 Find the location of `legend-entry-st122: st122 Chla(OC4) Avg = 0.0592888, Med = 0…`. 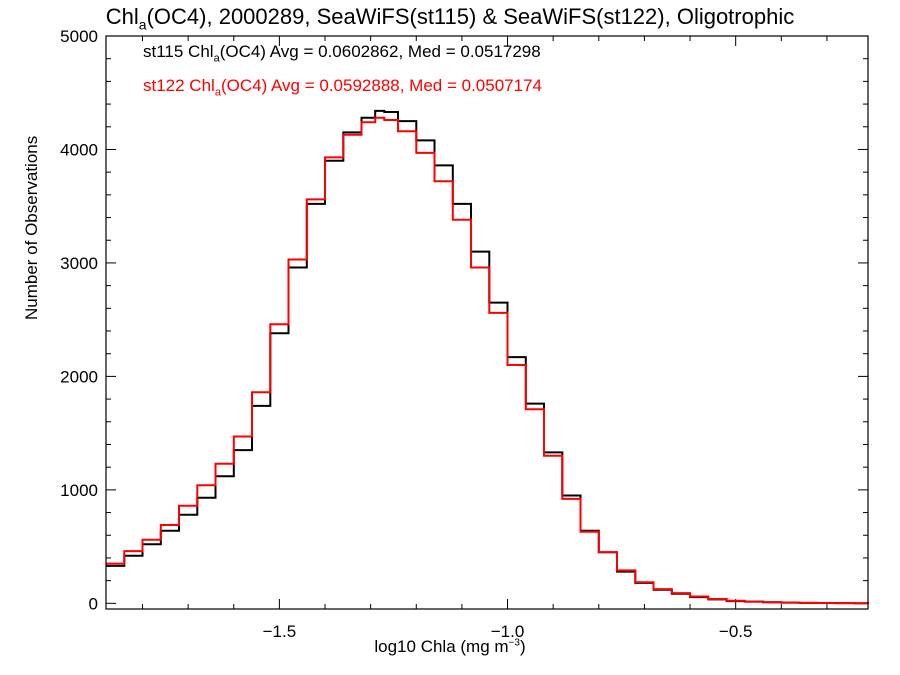

legend-entry-st122: st122 Chla(OC4) Avg = 0.0592888, Med = 0… is located at coordinates (342, 87).